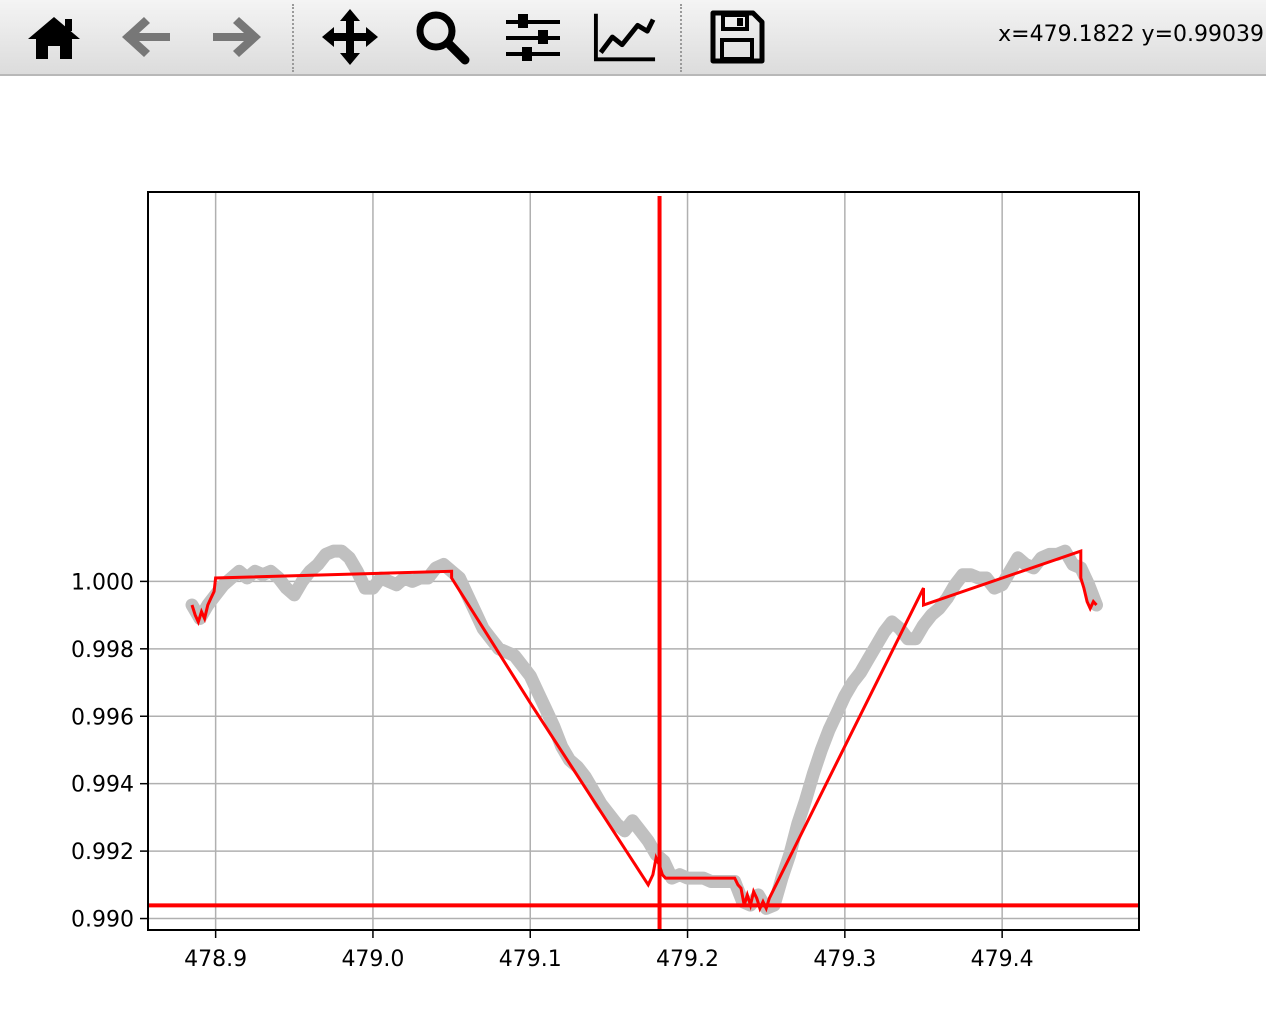 This screenshot has height=1016, width=1266. I want to click on cursor-coordinates: x=479.1822 y=0.99039, so click(1131, 34).